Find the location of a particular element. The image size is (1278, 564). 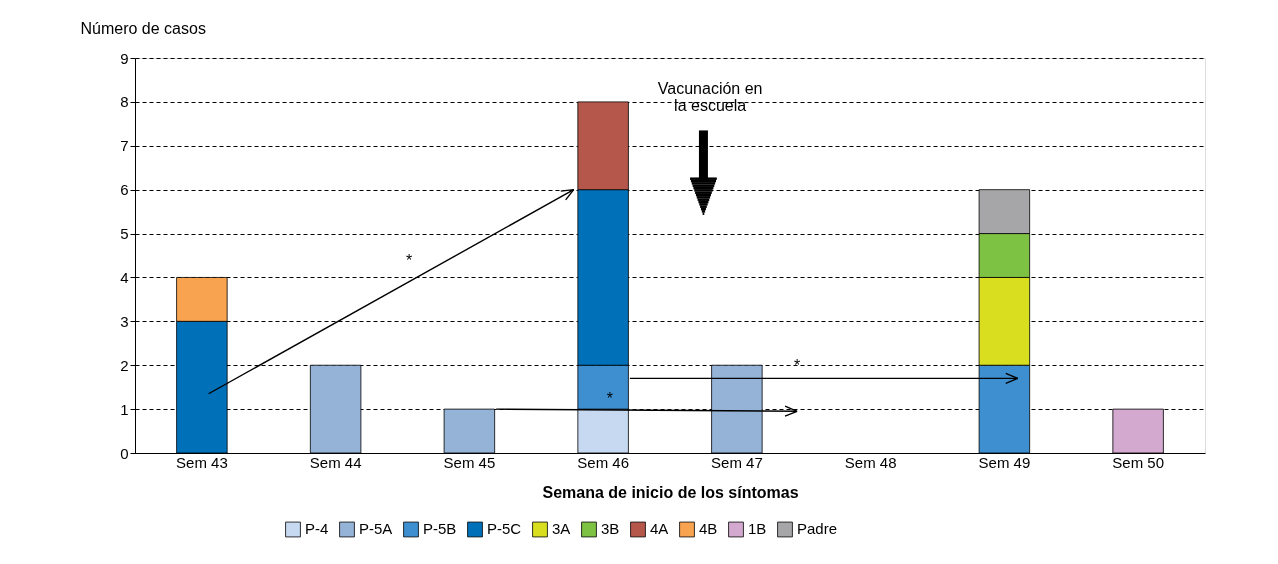

y-tick-label: 6 is located at coordinates (124, 190).